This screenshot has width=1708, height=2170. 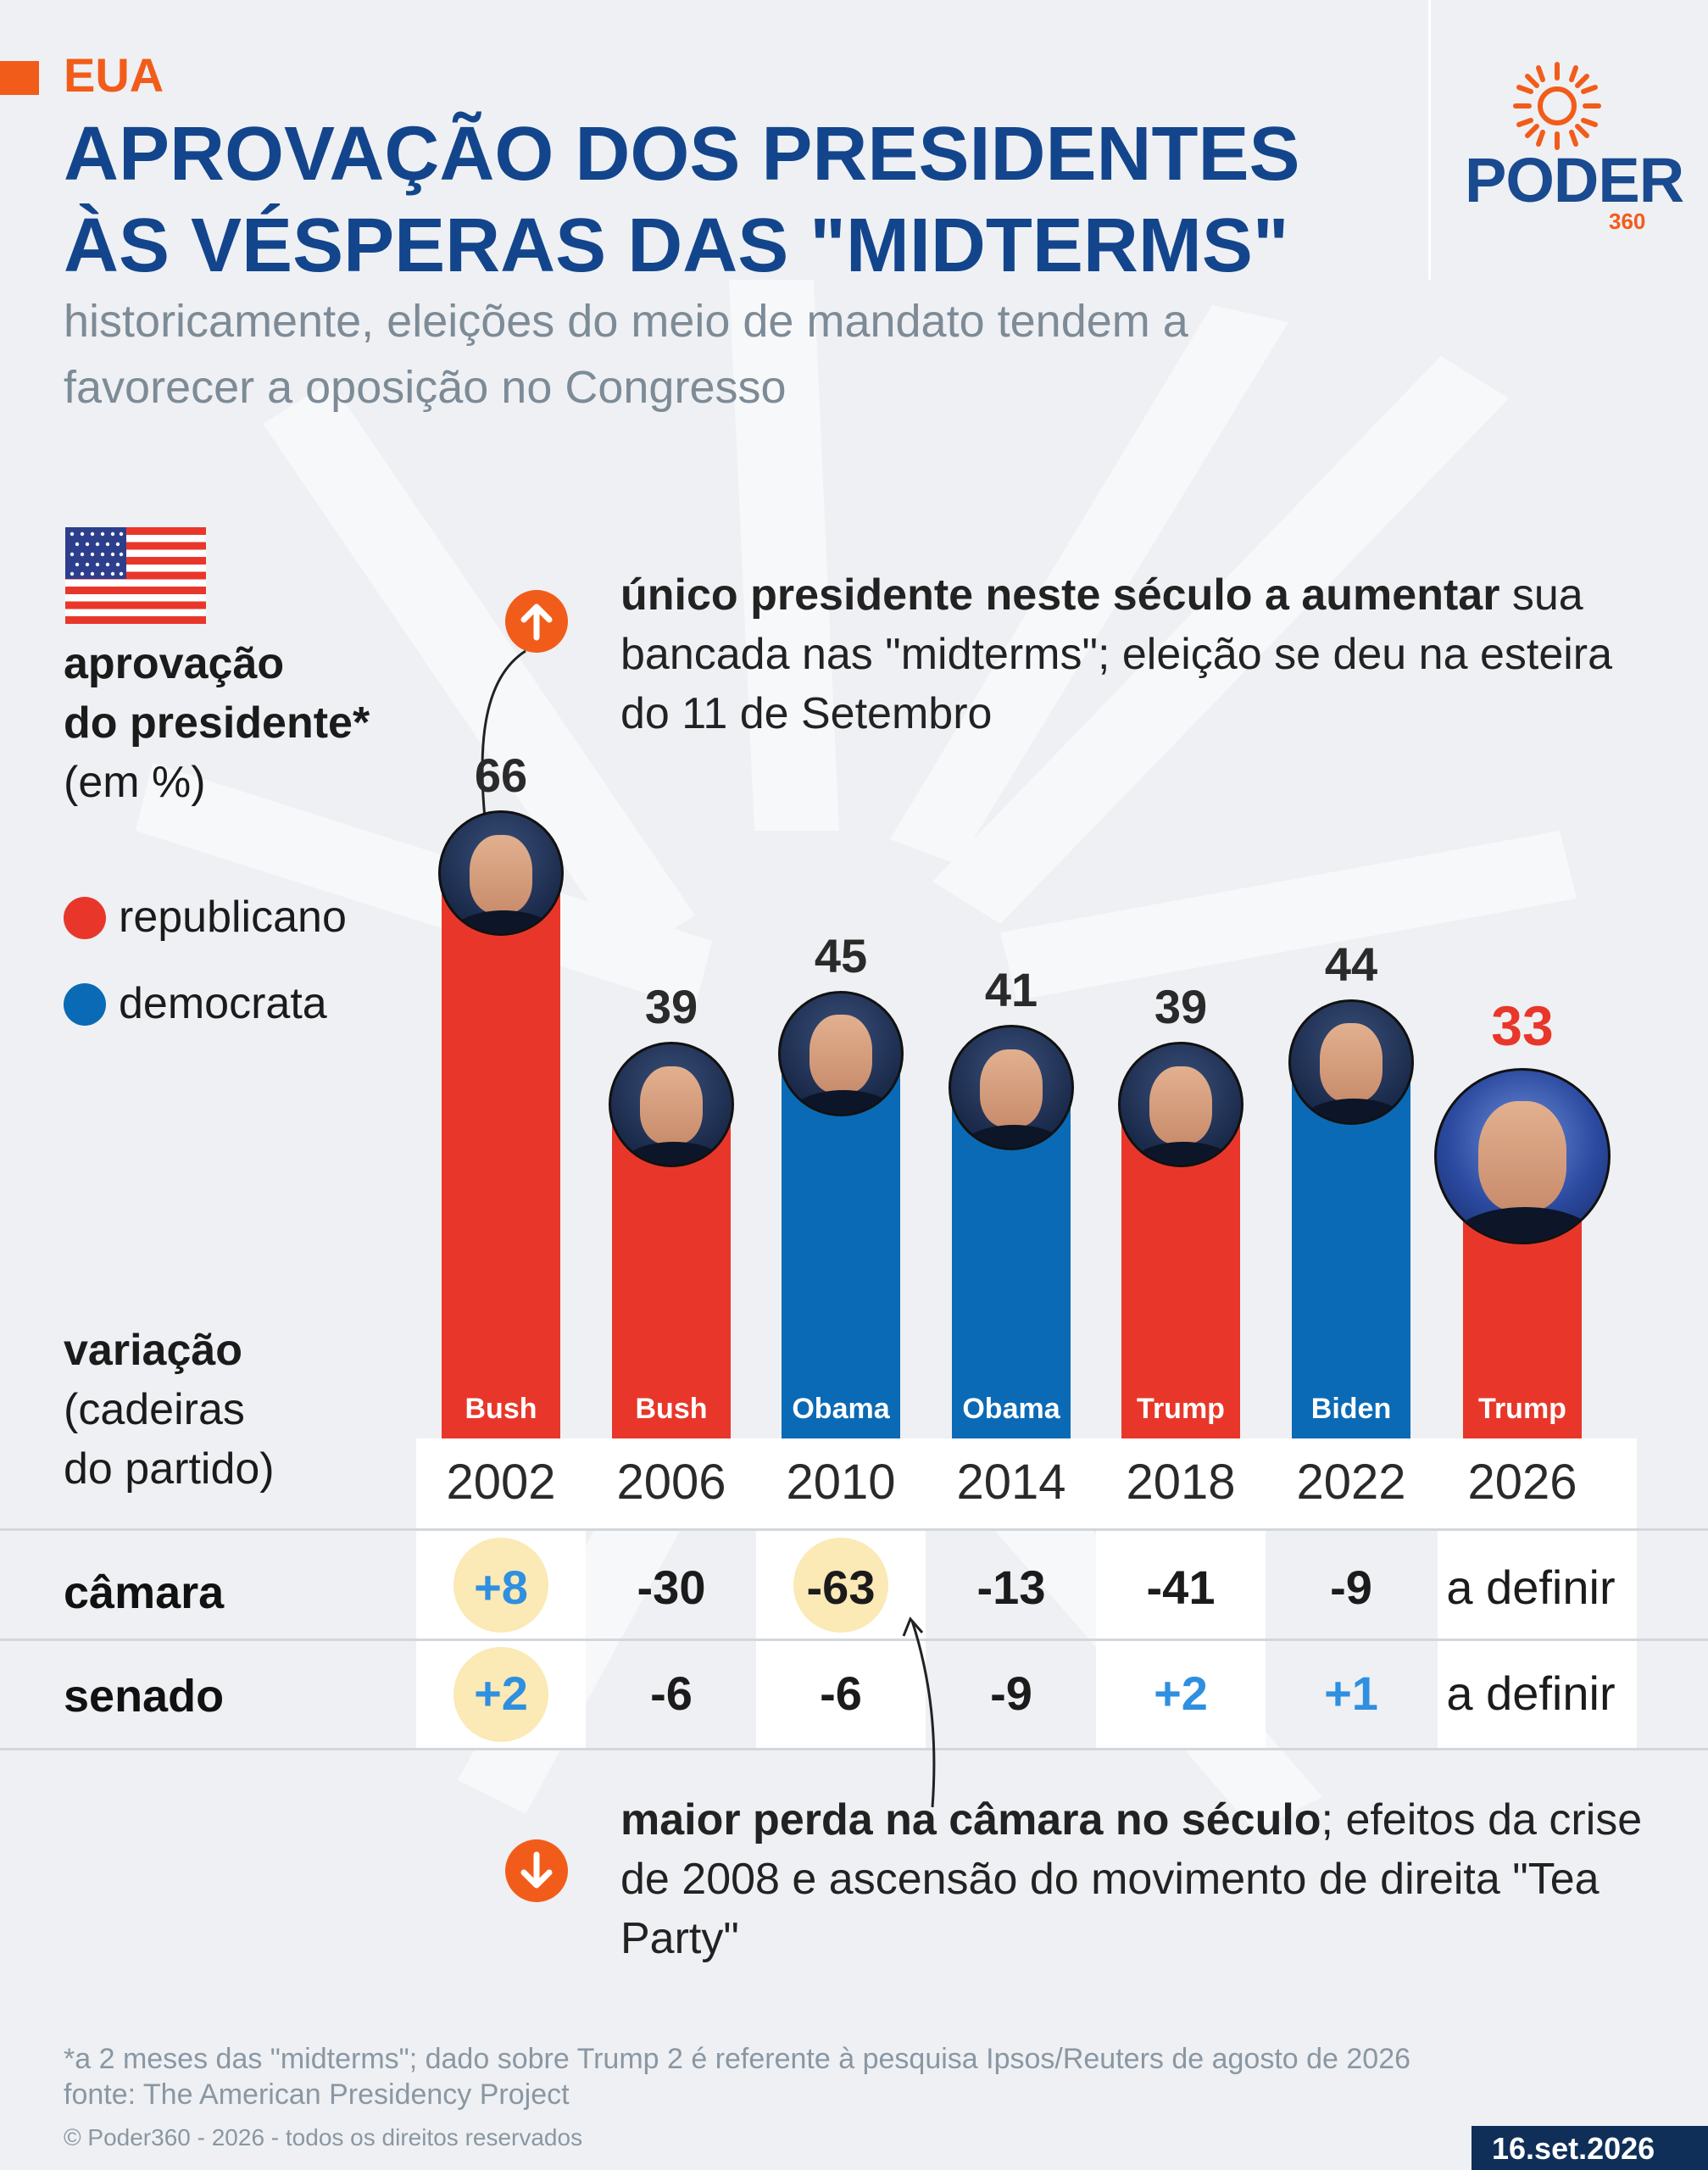 What do you see at coordinates (841, 1409) in the screenshot?
I see `president-name-2010: Obama` at bounding box center [841, 1409].